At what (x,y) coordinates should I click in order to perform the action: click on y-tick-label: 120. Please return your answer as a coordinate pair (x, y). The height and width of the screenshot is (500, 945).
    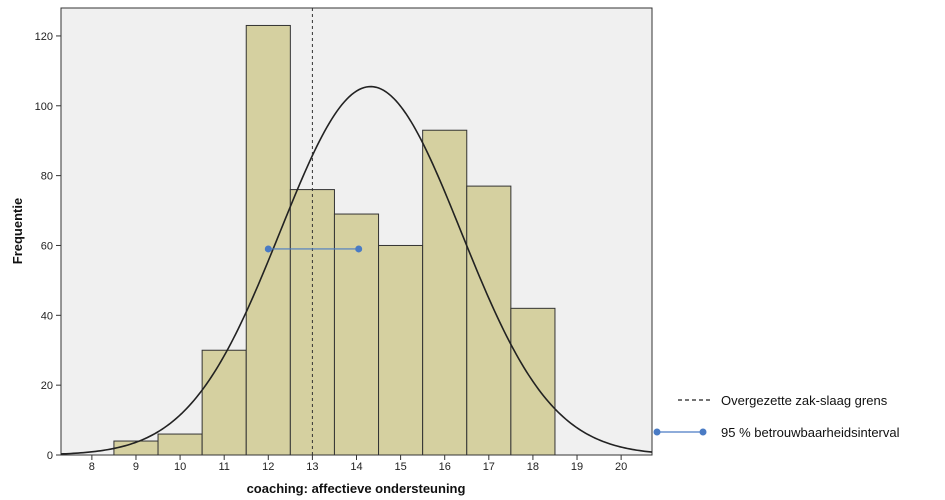
    Looking at the image, I should click on (44, 37).